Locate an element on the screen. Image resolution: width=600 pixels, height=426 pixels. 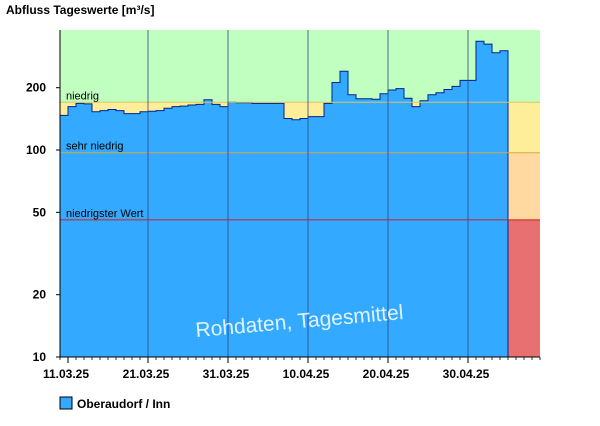
legend-swatch is located at coordinates (66, 403).